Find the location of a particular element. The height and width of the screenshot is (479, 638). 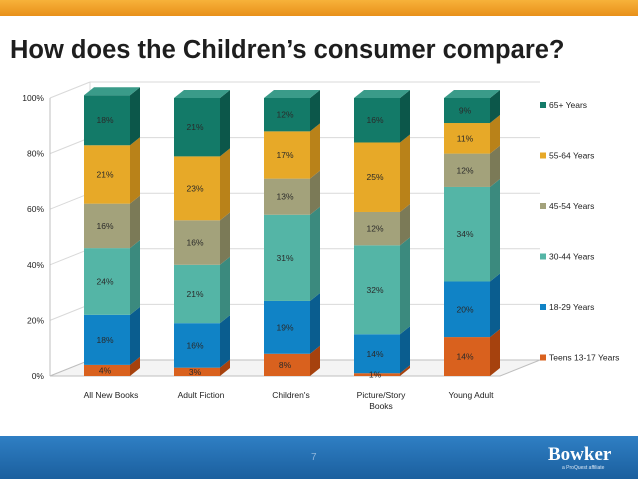

data-label: 32% is located at coordinates (374, 290).